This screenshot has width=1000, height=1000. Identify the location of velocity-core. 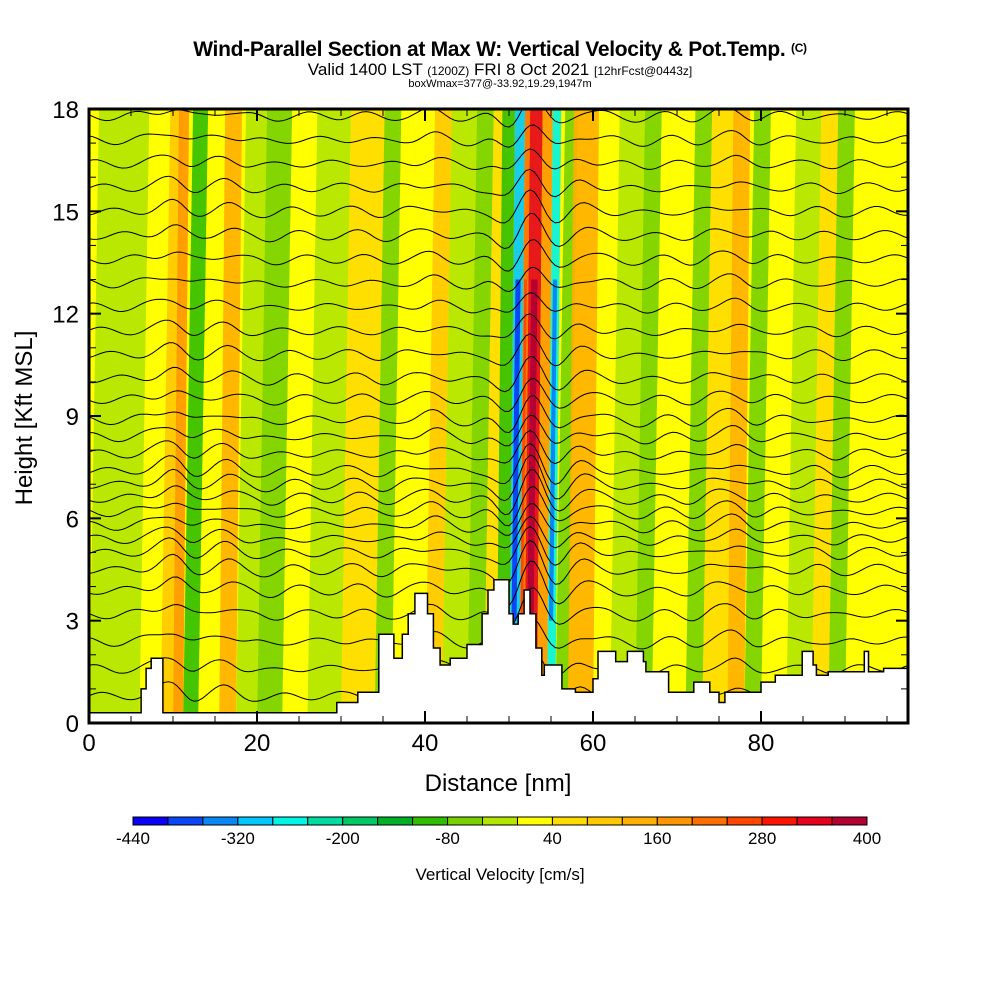
(553, 450).